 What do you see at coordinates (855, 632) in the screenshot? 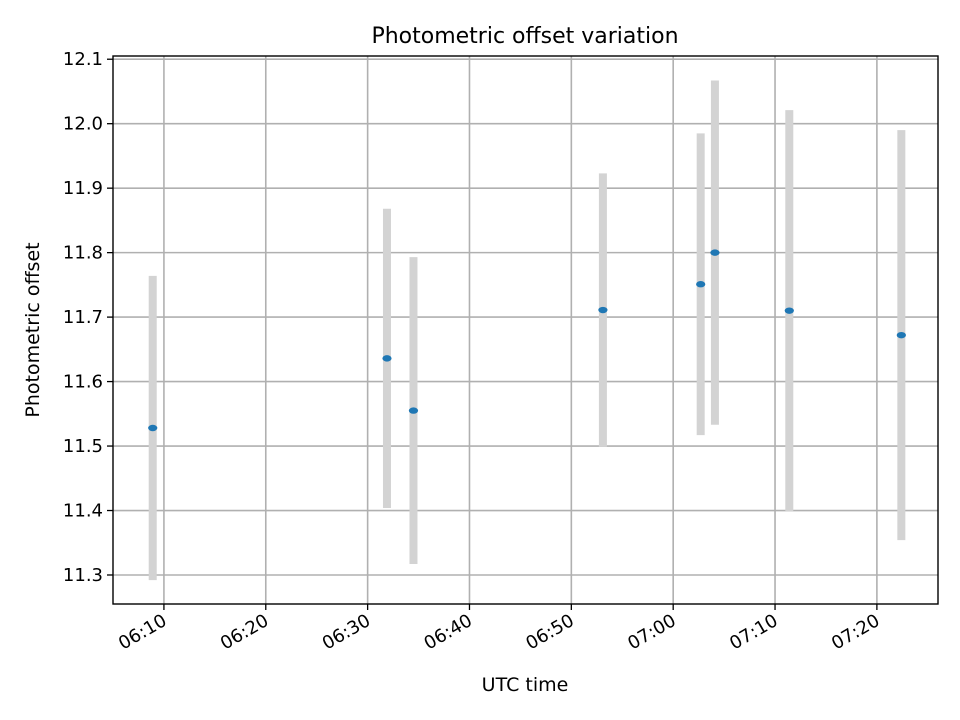
I see `x-tick-label: 07:20` at bounding box center [855, 632].